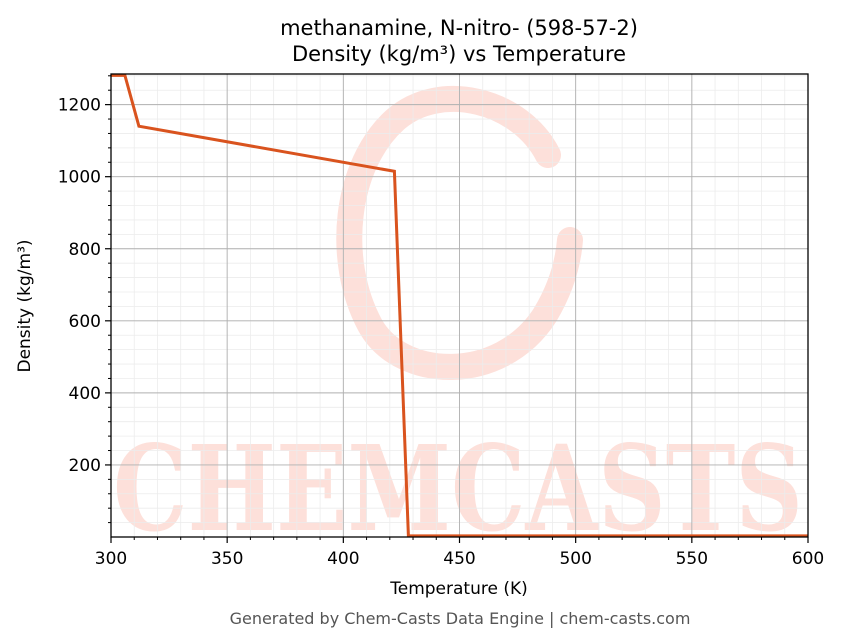 Image resolution: width=843 pixels, height=644 pixels. Describe the element at coordinates (459, 559) in the screenshot. I see `x-tick-label: 450` at that location.